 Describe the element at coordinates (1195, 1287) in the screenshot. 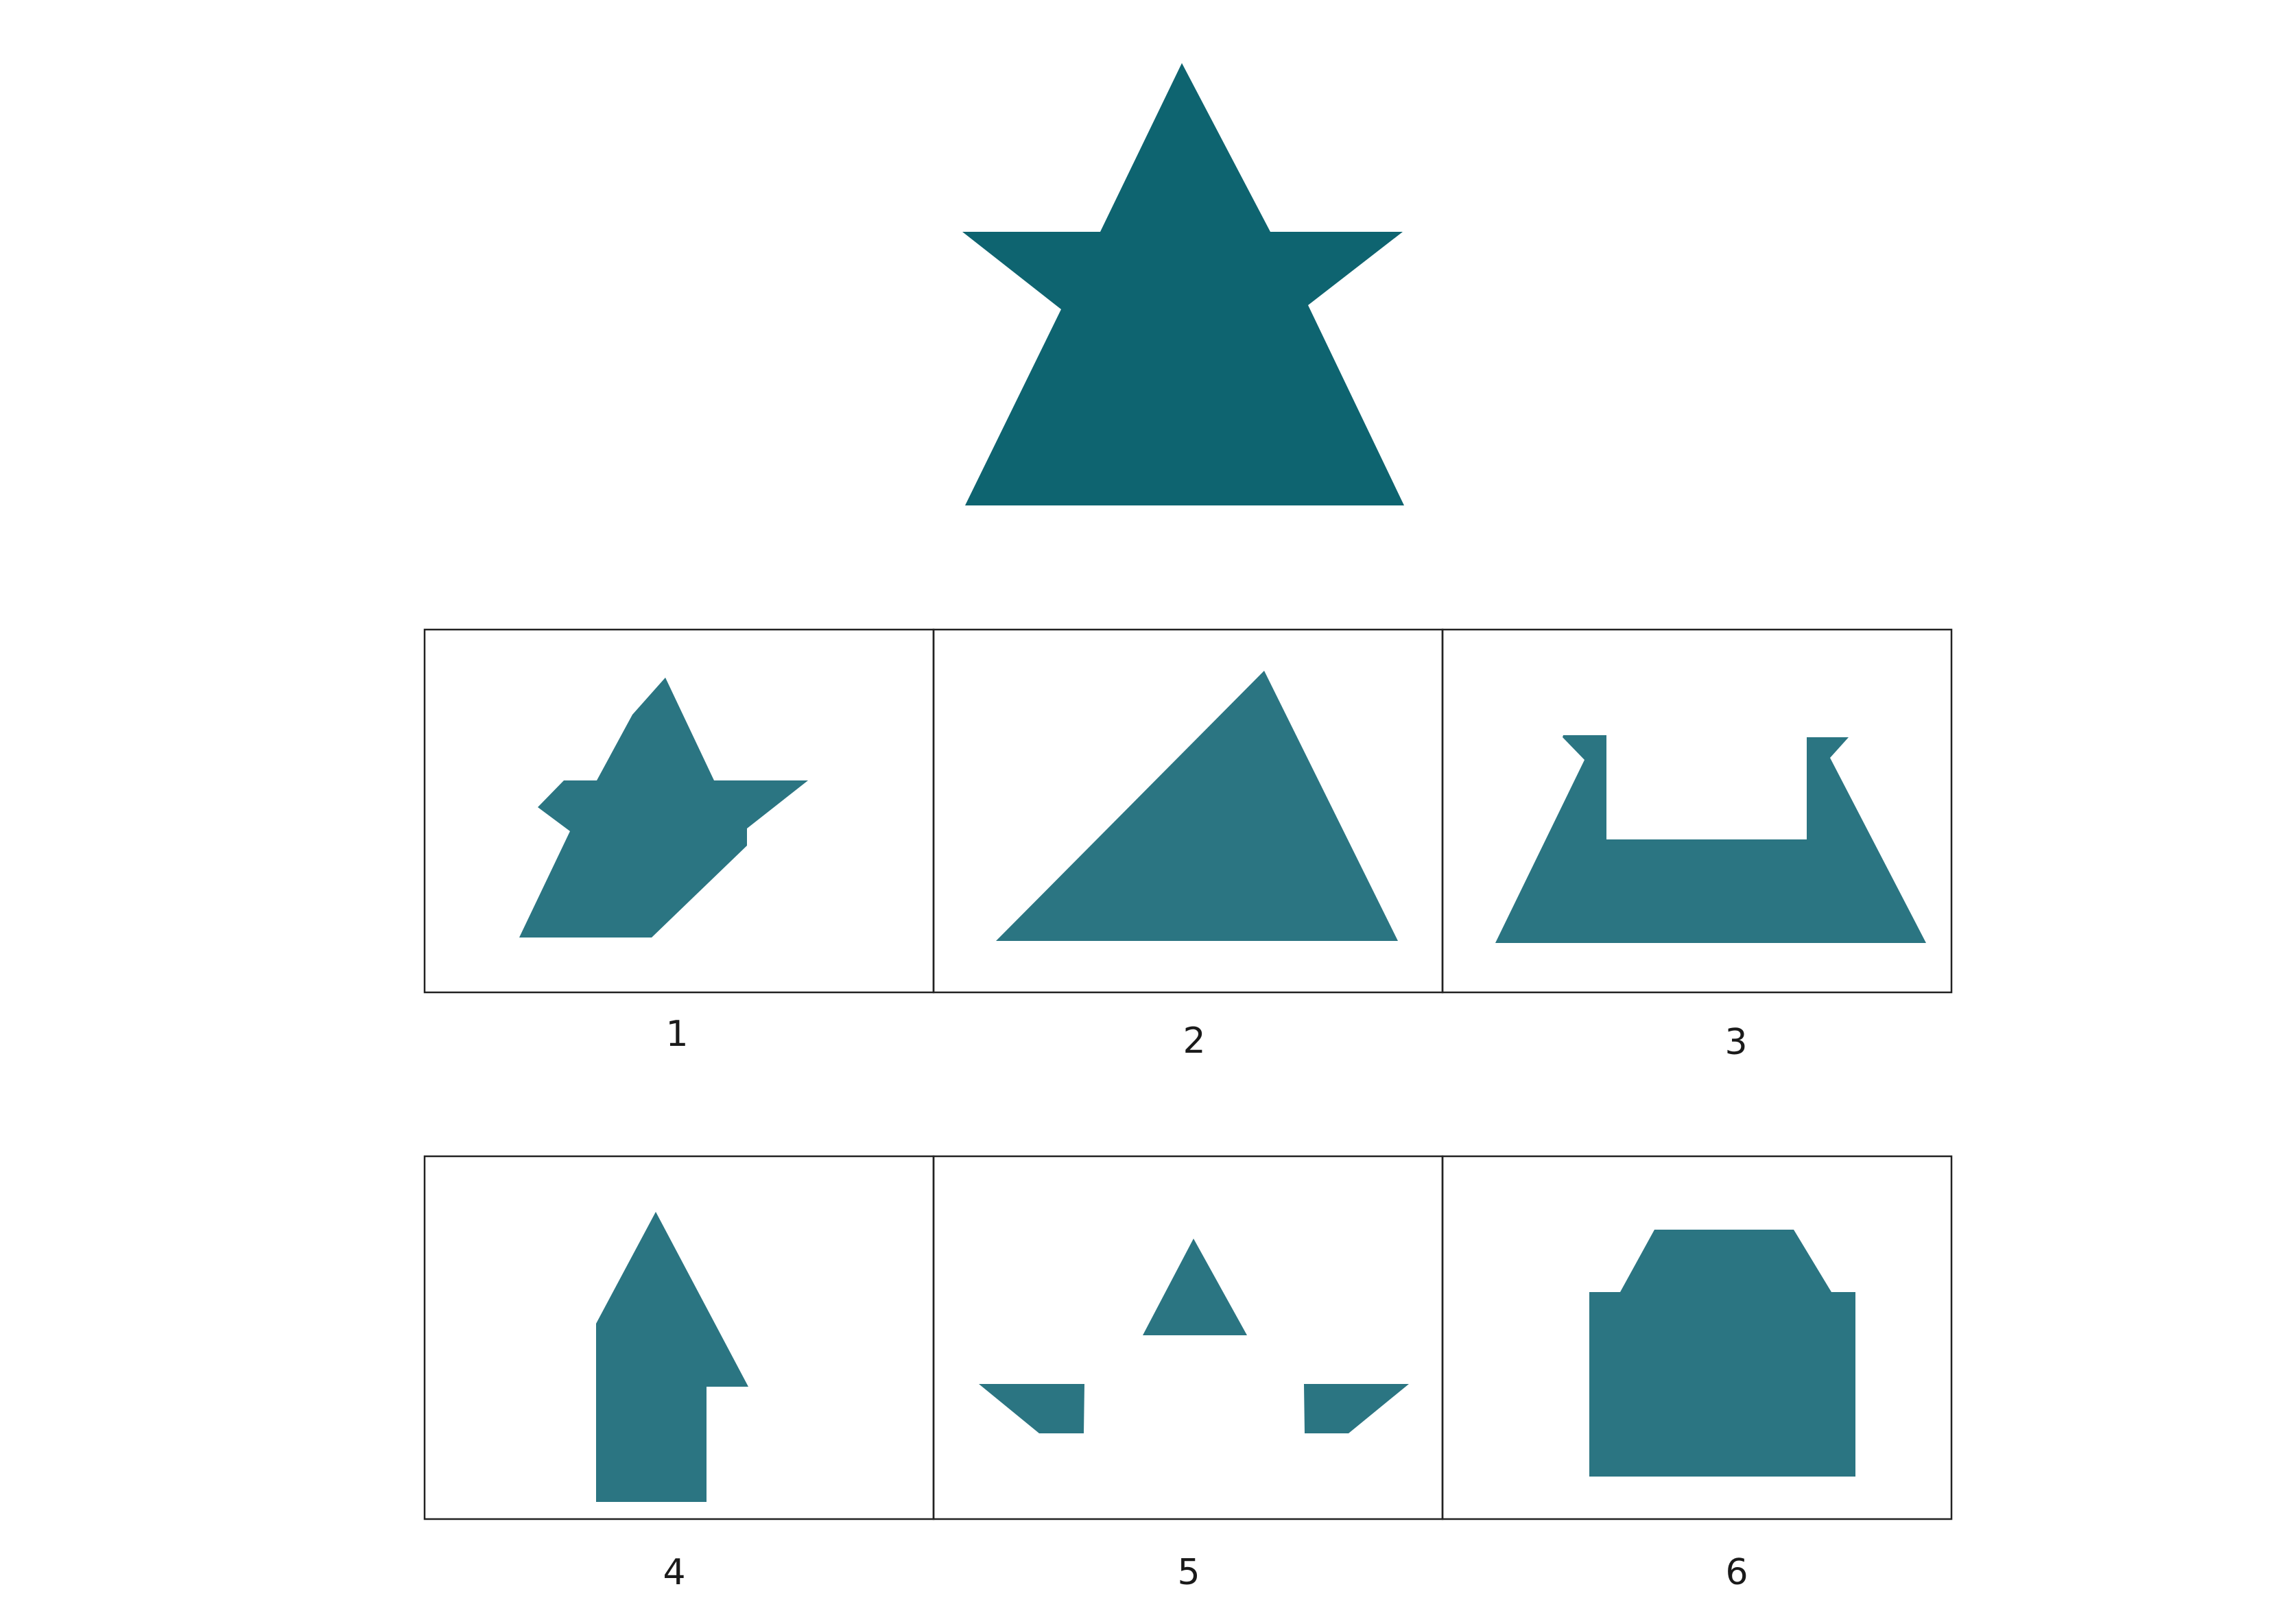

I see `option-5-piece-top` at that location.